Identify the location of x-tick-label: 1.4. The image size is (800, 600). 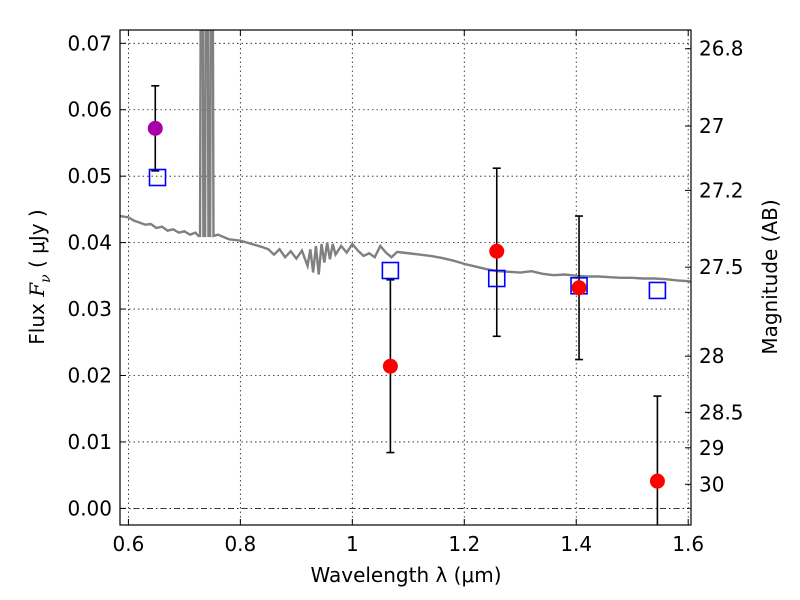
(576, 544).